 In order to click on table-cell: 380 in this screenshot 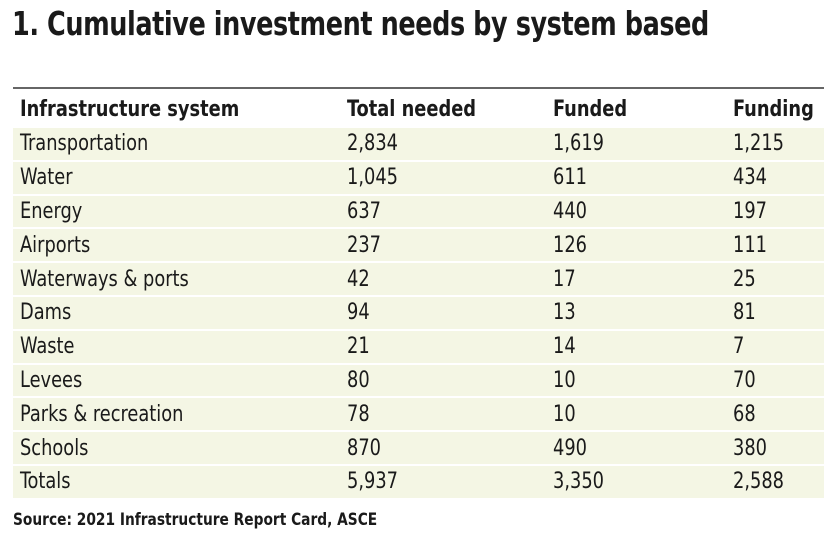, I will do `click(750, 448)`.